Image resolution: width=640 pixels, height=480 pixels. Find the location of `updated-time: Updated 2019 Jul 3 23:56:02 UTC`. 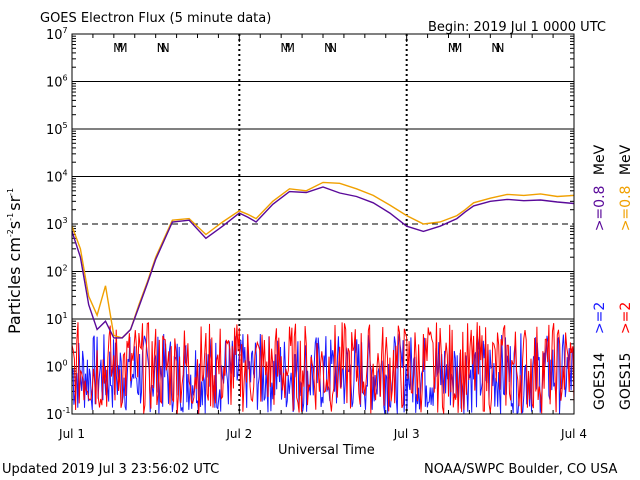

updated-time: Updated 2019 Jul 3 23:56:02 UTC is located at coordinates (110, 469).